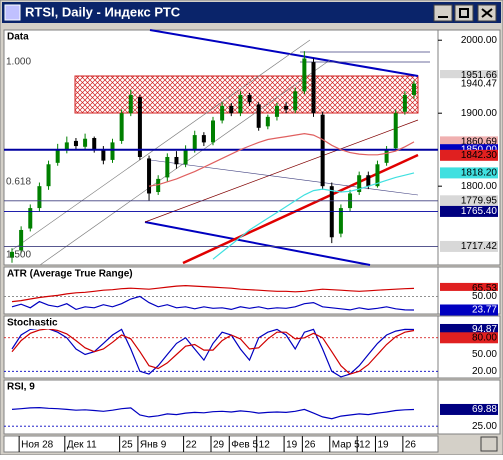 The height and width of the screenshot is (460, 503). What do you see at coordinates (12, 12) in the screenshot?
I see `app-icon` at bounding box center [12, 12].